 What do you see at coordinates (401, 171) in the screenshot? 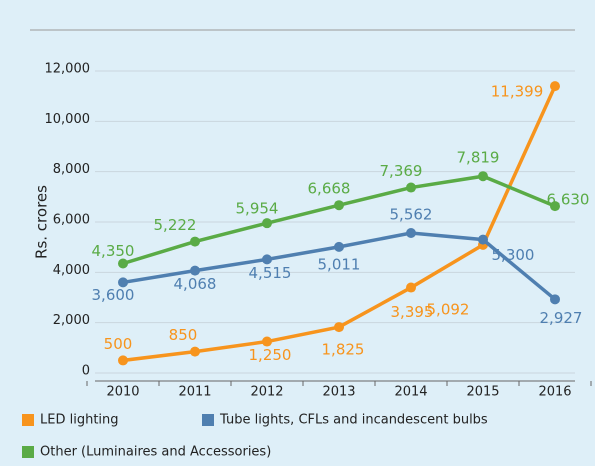
I see `value-label: 7,369` at bounding box center [401, 171].